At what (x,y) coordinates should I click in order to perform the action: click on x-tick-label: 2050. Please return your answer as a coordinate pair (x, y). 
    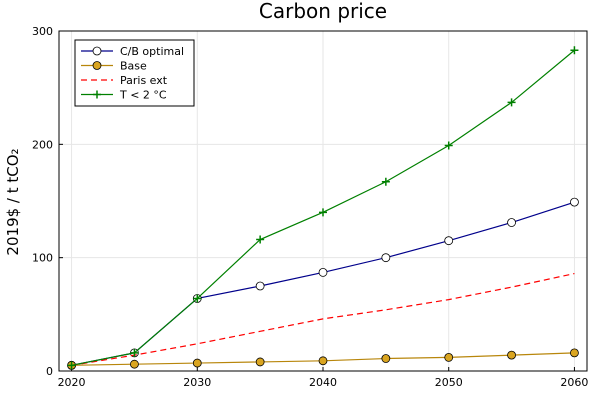
    Looking at the image, I should click on (449, 382).